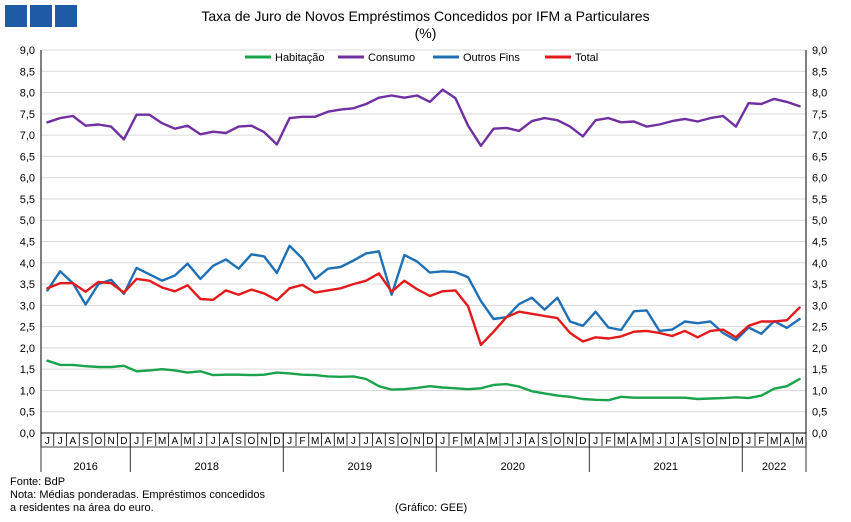 The width and height of the screenshot is (851, 522). I want to click on x-year-label: 2018, so click(207, 467).